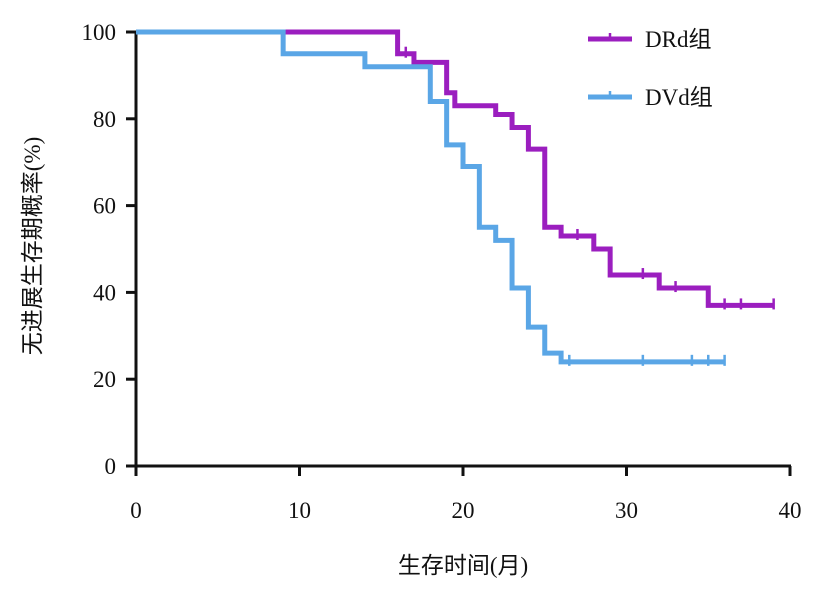 Image resolution: width=827 pixels, height=595 pixels. I want to click on legend-label-drd: DRd组, so click(678, 39).